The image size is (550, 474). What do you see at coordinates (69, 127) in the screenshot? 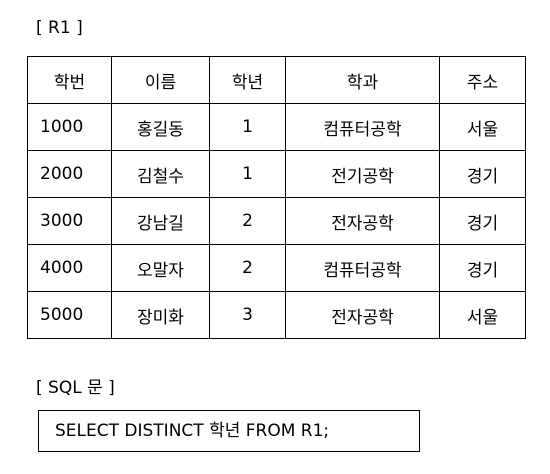
I see `cell-student-id: 1000` at bounding box center [69, 127].